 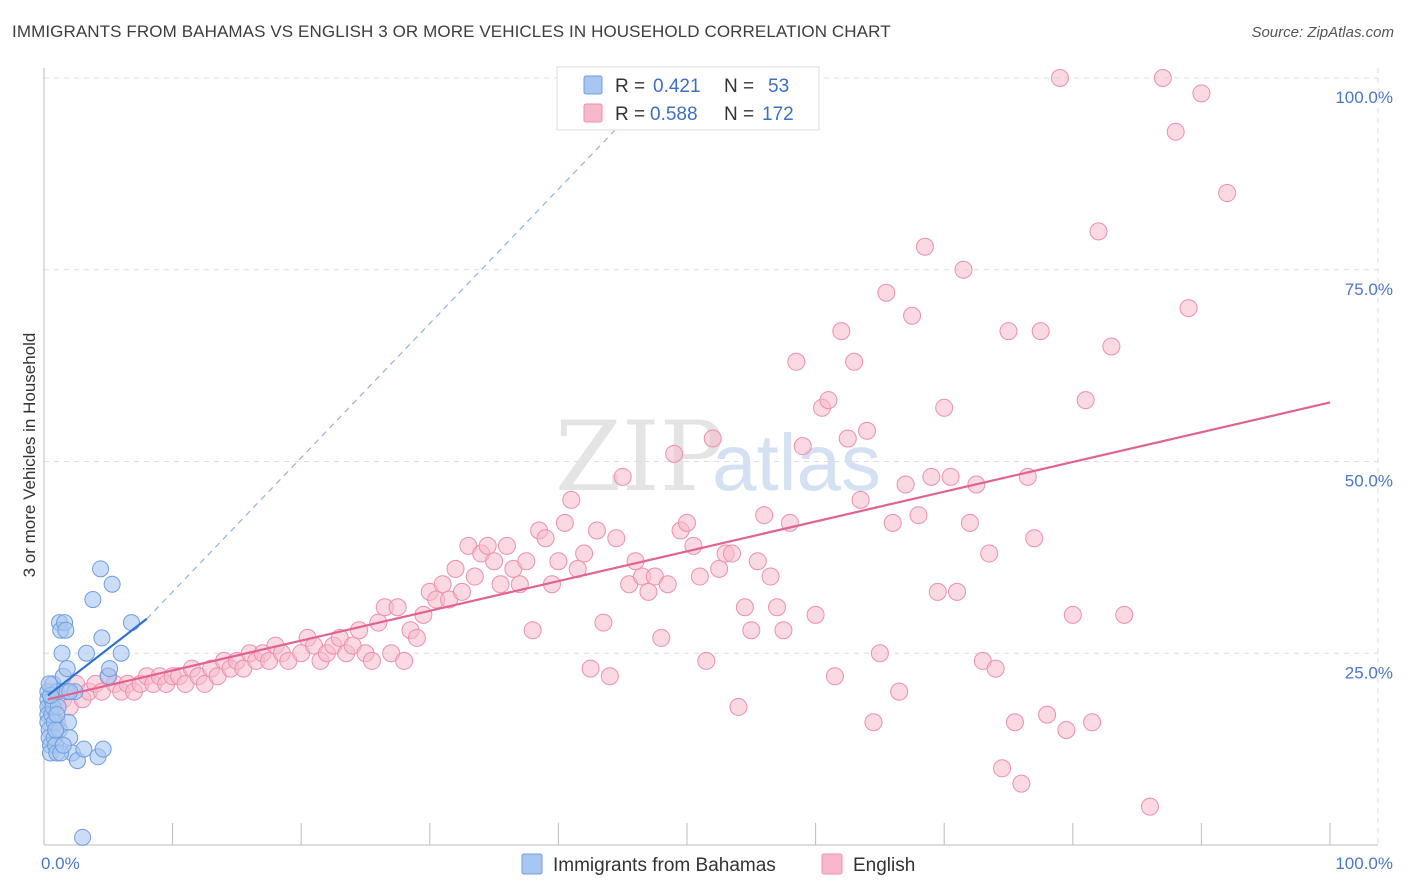 I want to click on y-tick-label: 75.0%, so click(x=1369, y=289).